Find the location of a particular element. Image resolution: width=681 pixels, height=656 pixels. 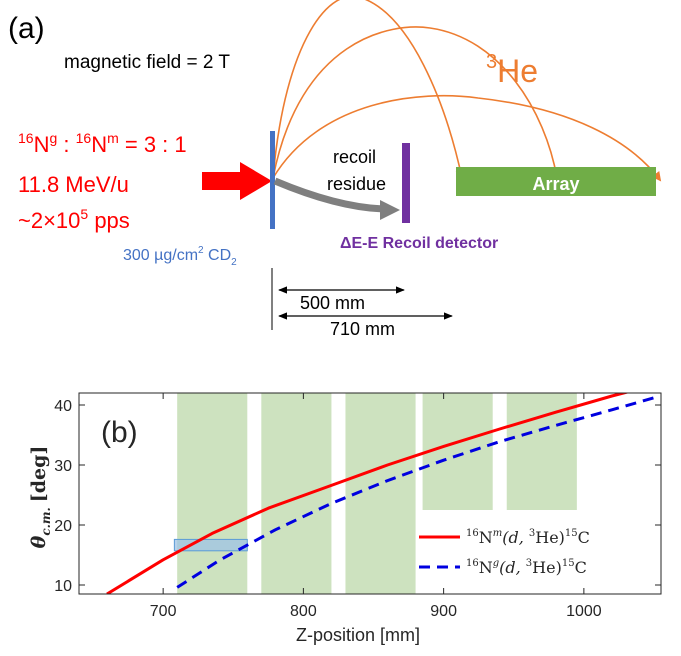

magnetic-field-label: magnetic field = 2 T is located at coordinates (147, 62).